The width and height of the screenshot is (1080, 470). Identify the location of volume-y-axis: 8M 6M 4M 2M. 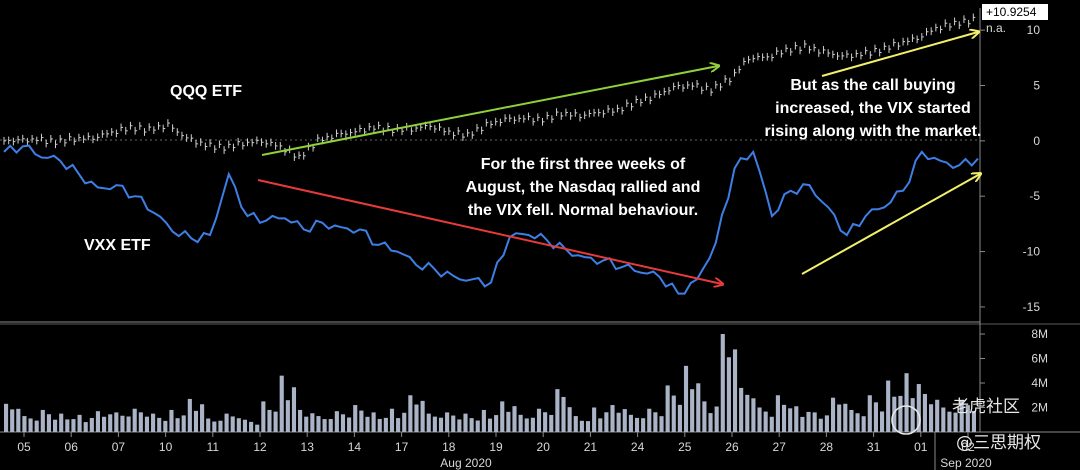
(1014, 371).